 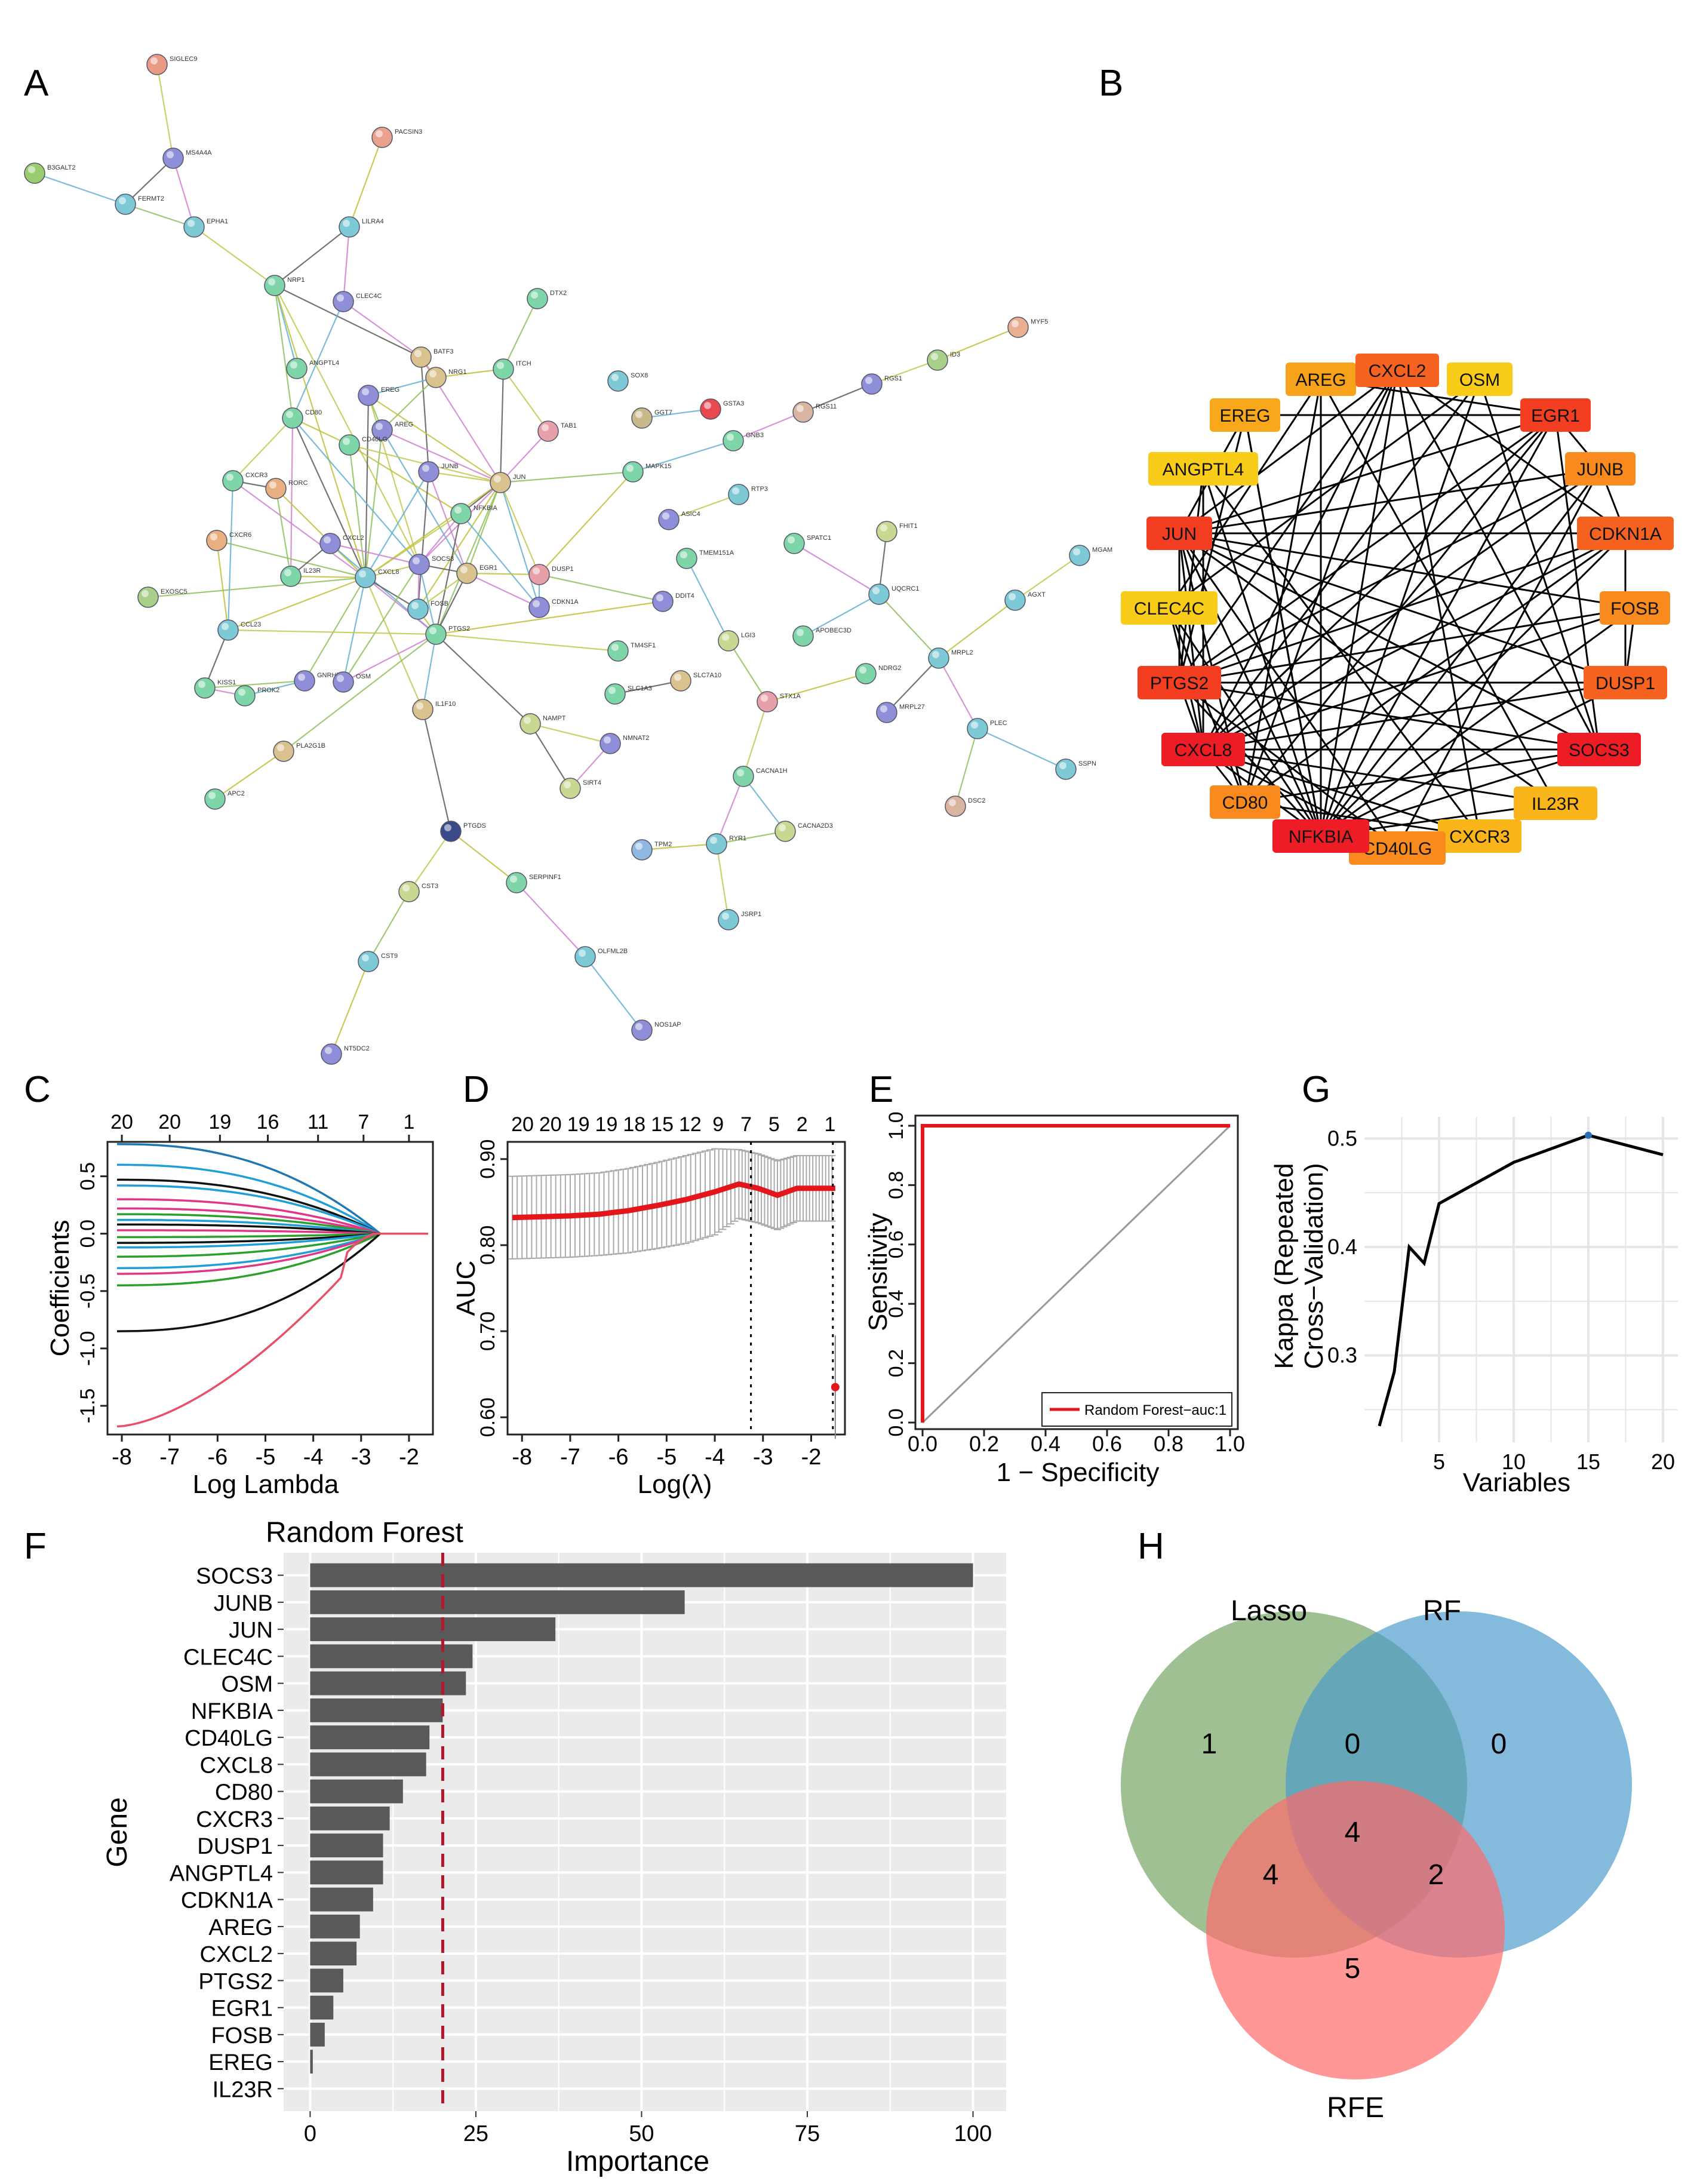 I want to click on ppi-node: CXCR6, so click(x=229, y=540).